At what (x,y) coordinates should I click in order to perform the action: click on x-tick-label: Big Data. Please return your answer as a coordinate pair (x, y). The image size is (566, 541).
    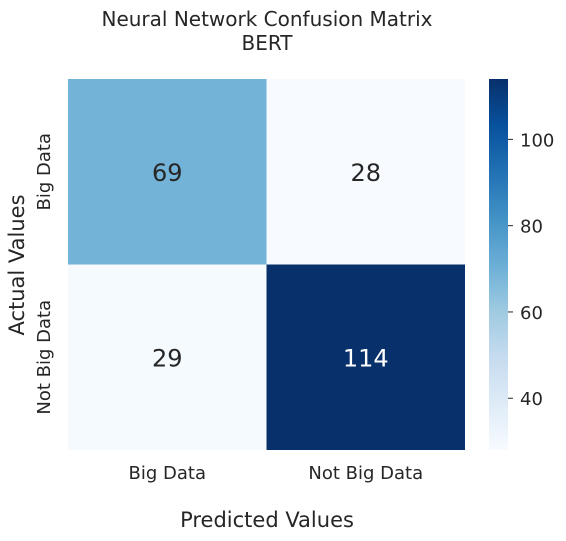
    Looking at the image, I should click on (167, 473).